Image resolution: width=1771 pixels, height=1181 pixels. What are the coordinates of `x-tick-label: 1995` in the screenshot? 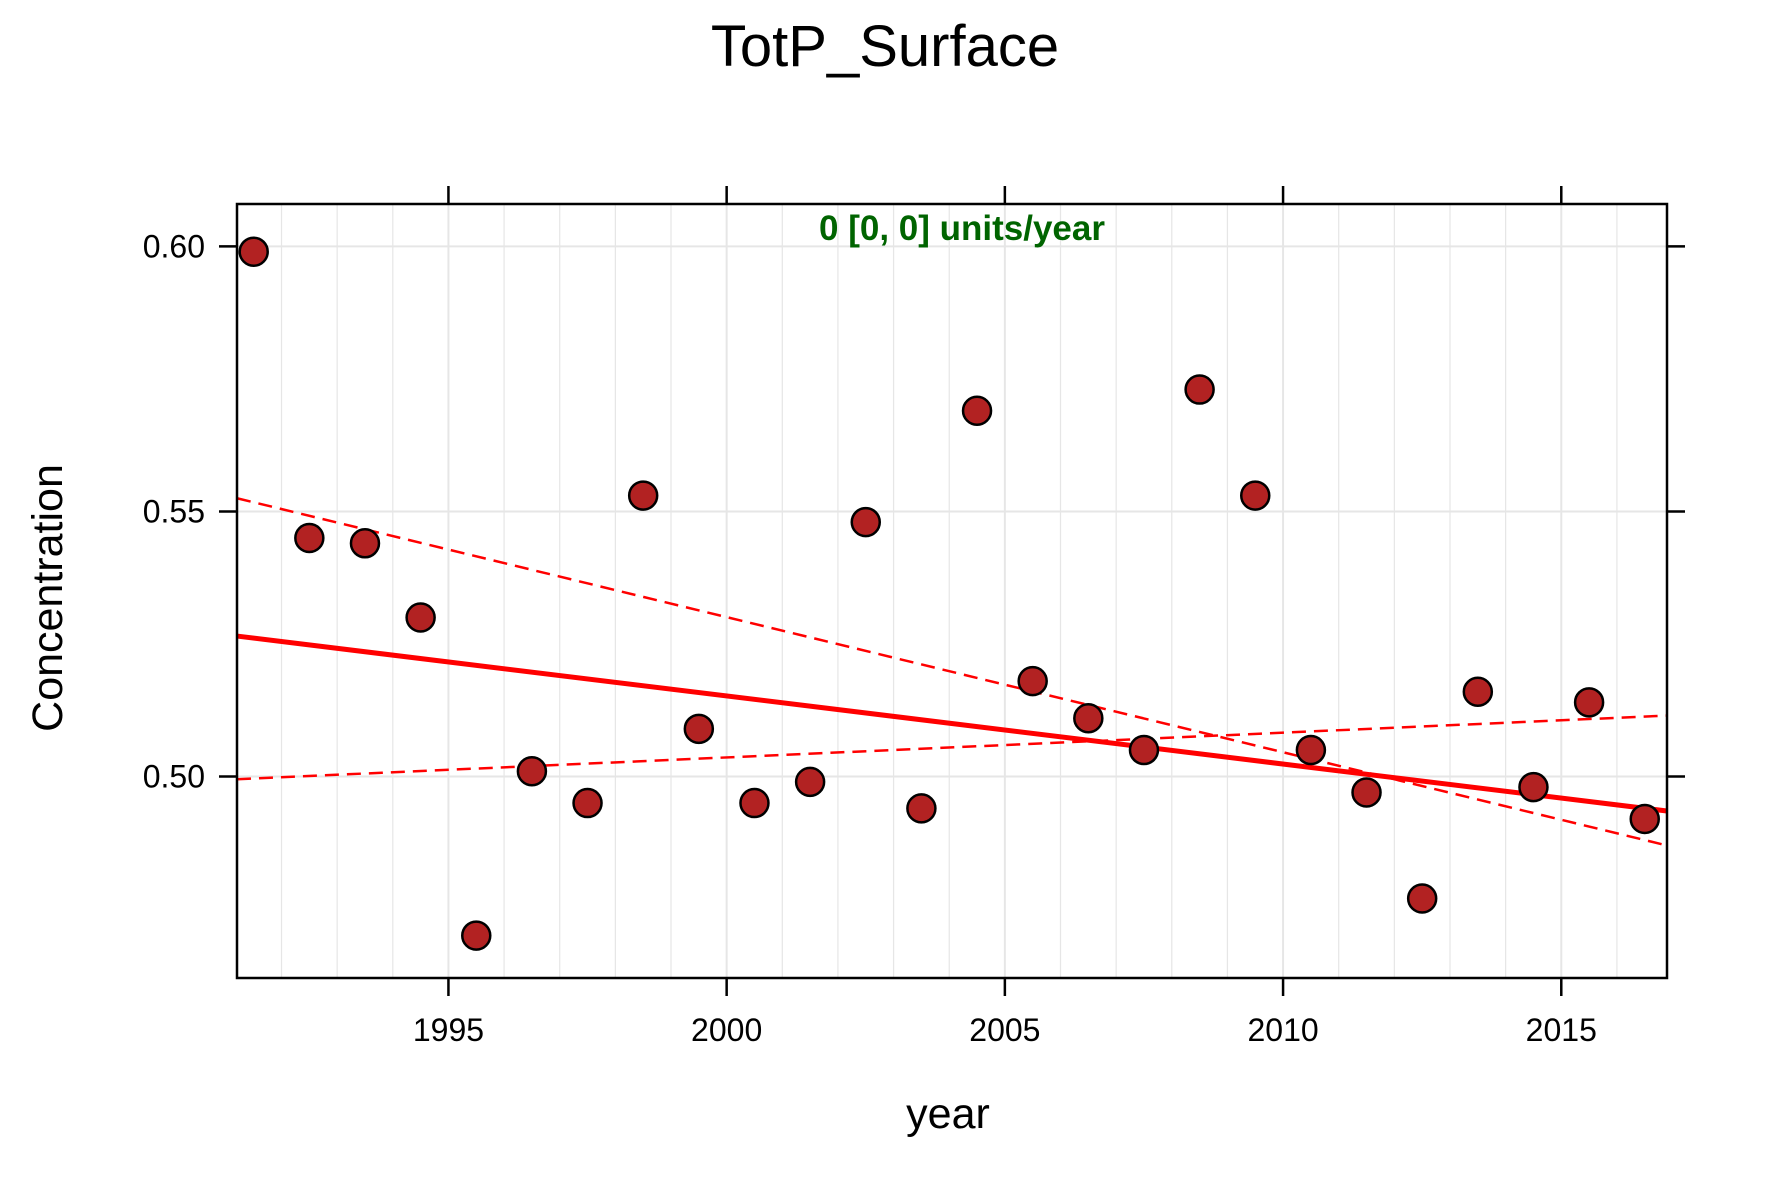 It's located at (448, 1030).